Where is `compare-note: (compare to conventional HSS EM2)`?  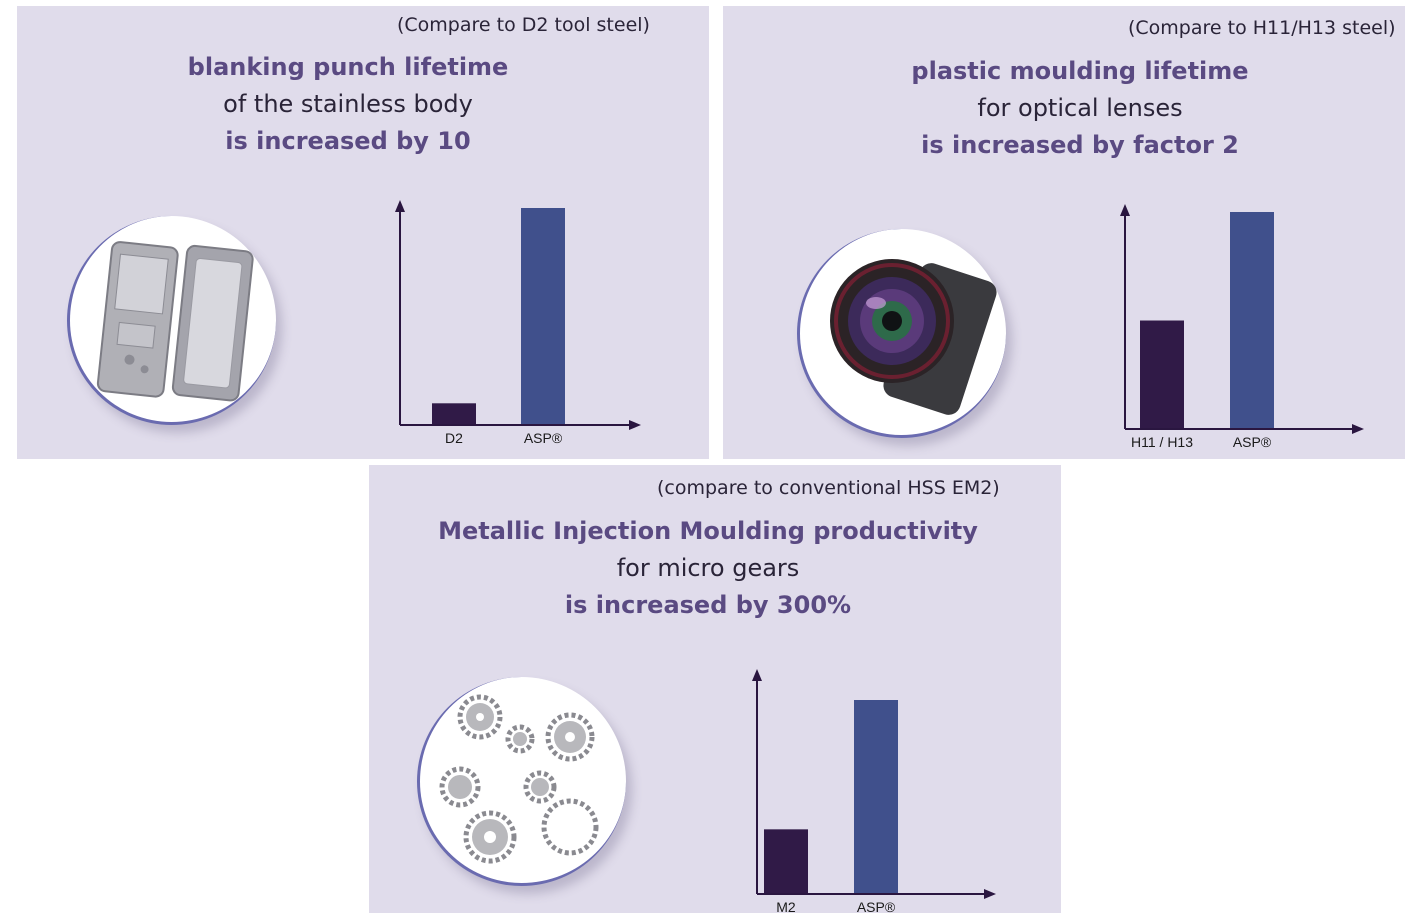
compare-note: (compare to conventional HSS EM2) is located at coordinates (828, 488).